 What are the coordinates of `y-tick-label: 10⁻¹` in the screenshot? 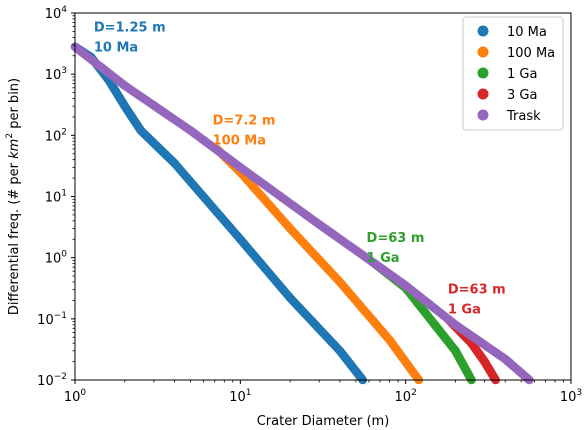 It's located at (52, 319).